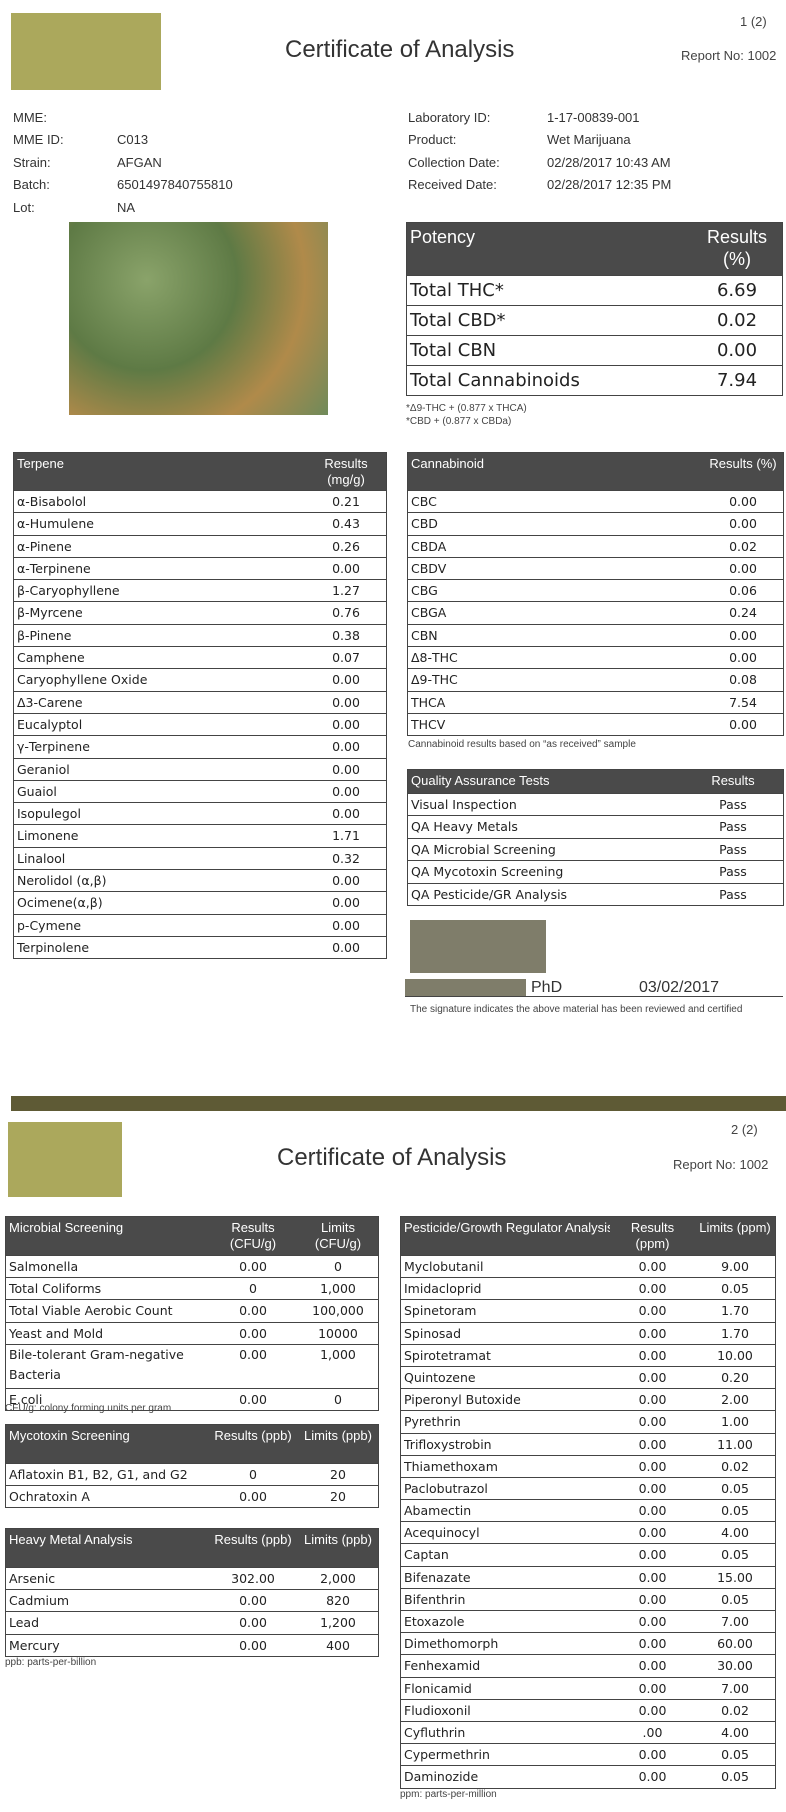  Describe the element at coordinates (595, 893) in the screenshot. I see `table-row: QA Pesticide/GR Analysis Pass` at that location.